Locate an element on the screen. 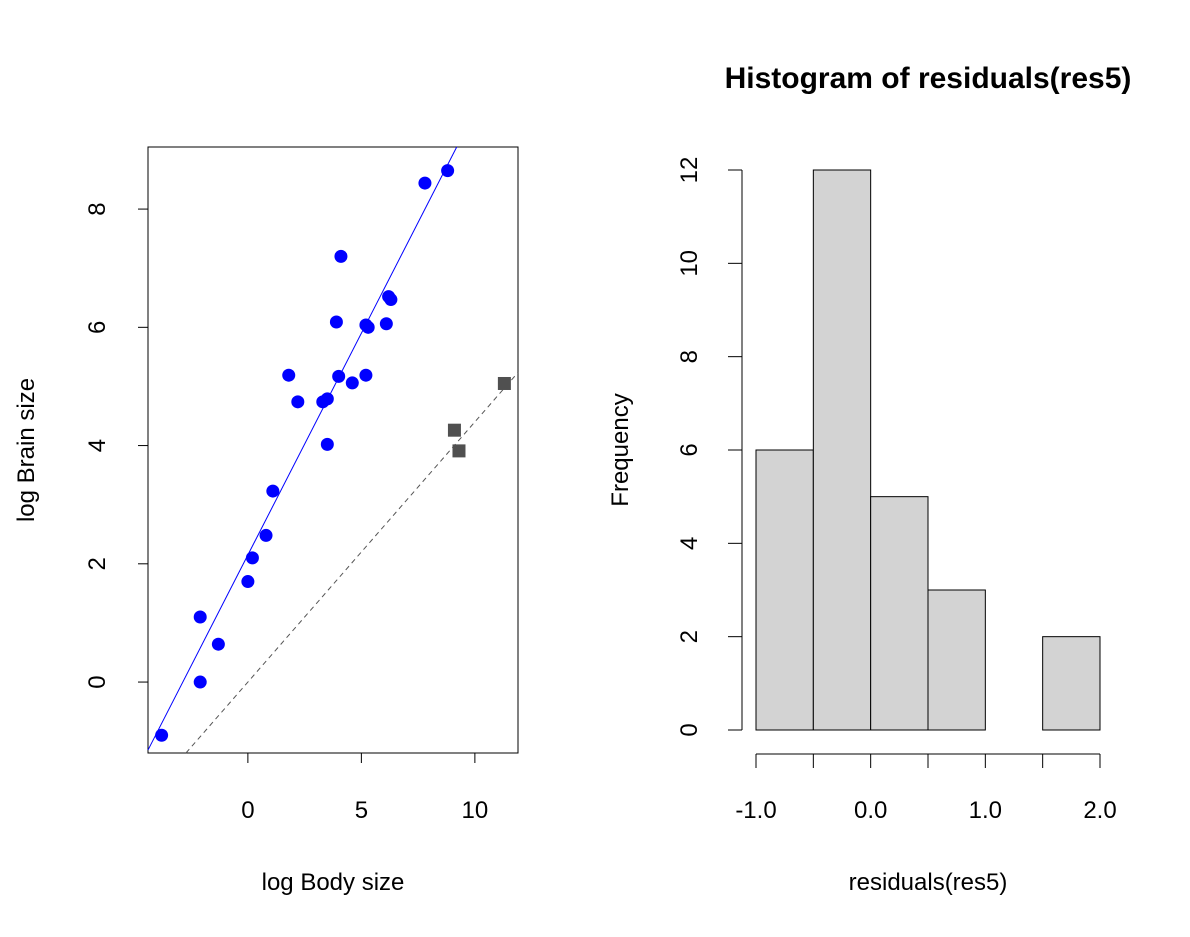 The height and width of the screenshot is (937, 1190). x-tick-label: 0.0 is located at coordinates (870, 810).